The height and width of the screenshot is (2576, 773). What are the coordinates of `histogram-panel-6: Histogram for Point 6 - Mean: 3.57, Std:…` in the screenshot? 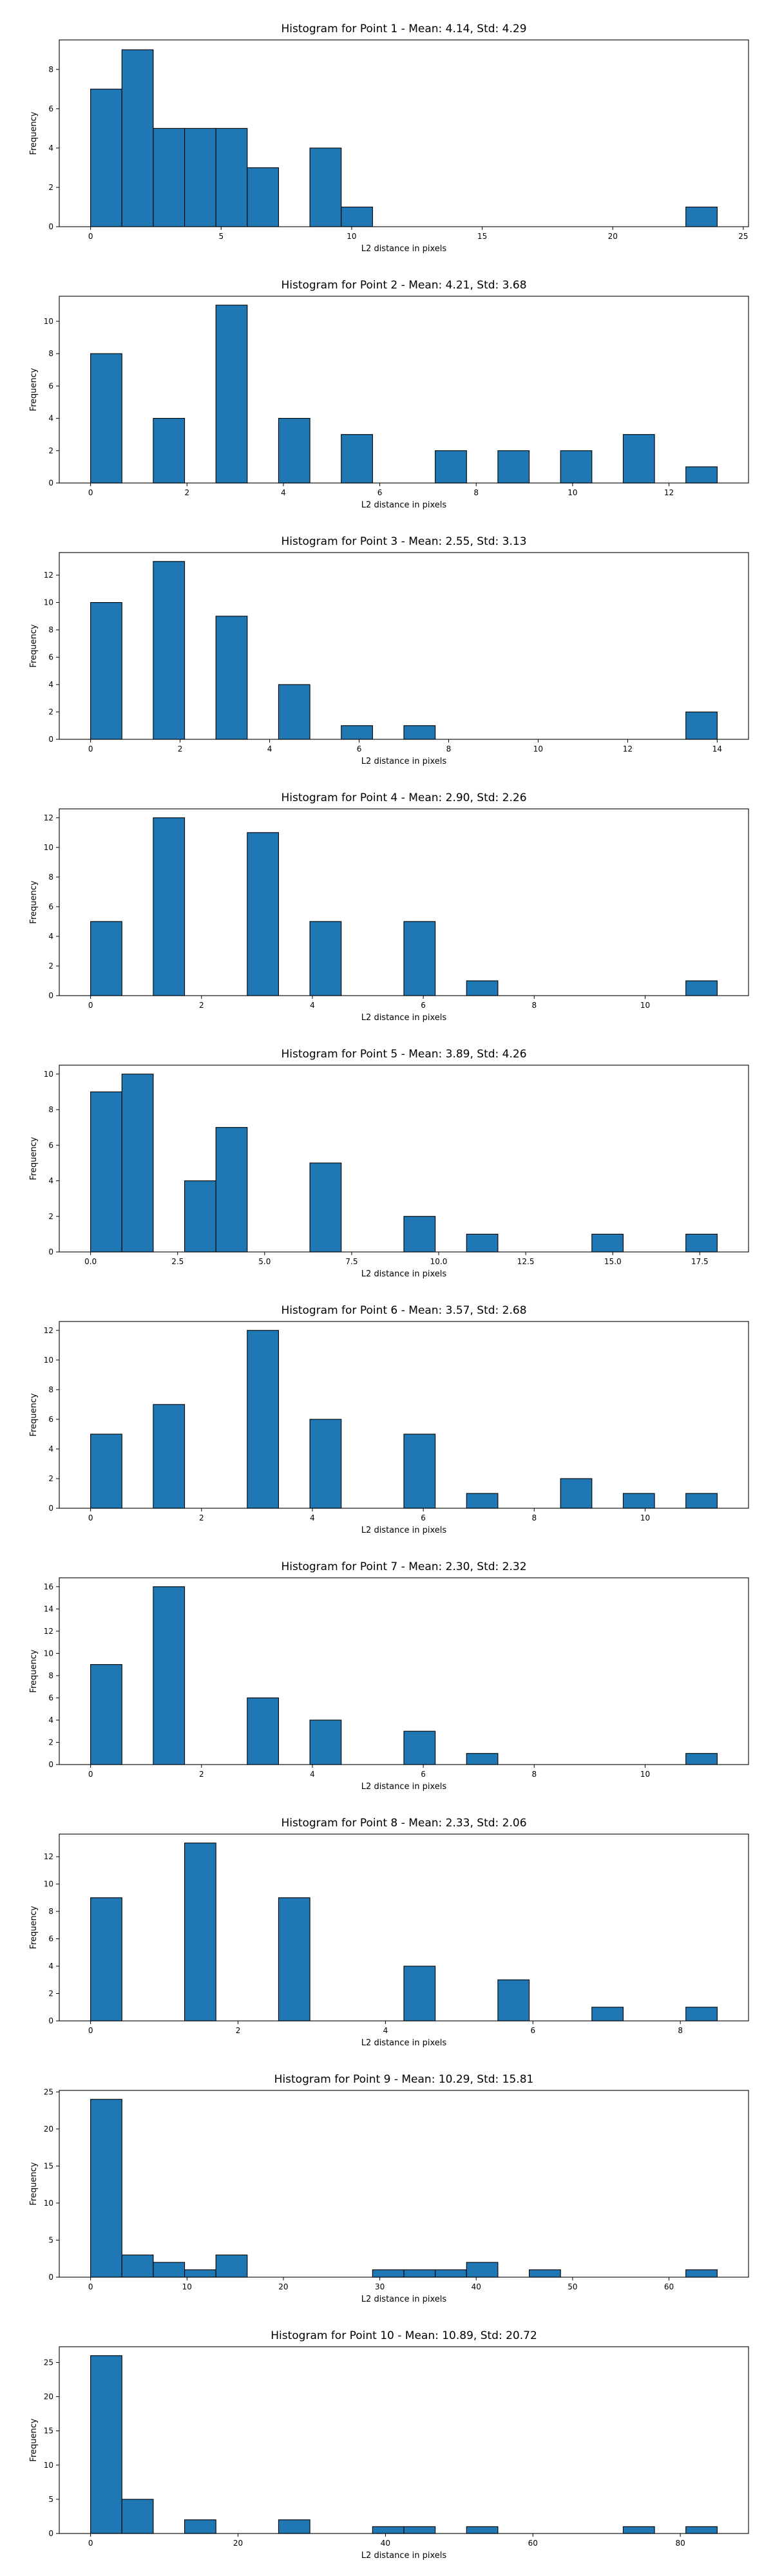 It's located at (389, 1419).